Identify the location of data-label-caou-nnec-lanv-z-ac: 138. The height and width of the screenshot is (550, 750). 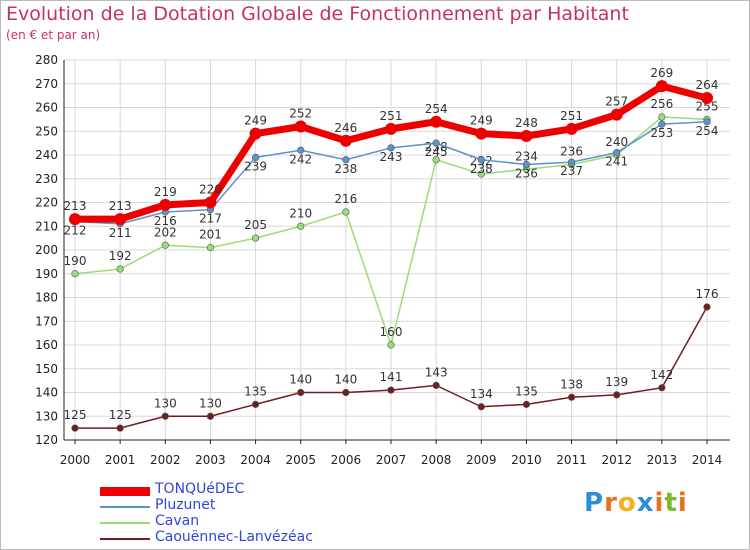
(571, 384).